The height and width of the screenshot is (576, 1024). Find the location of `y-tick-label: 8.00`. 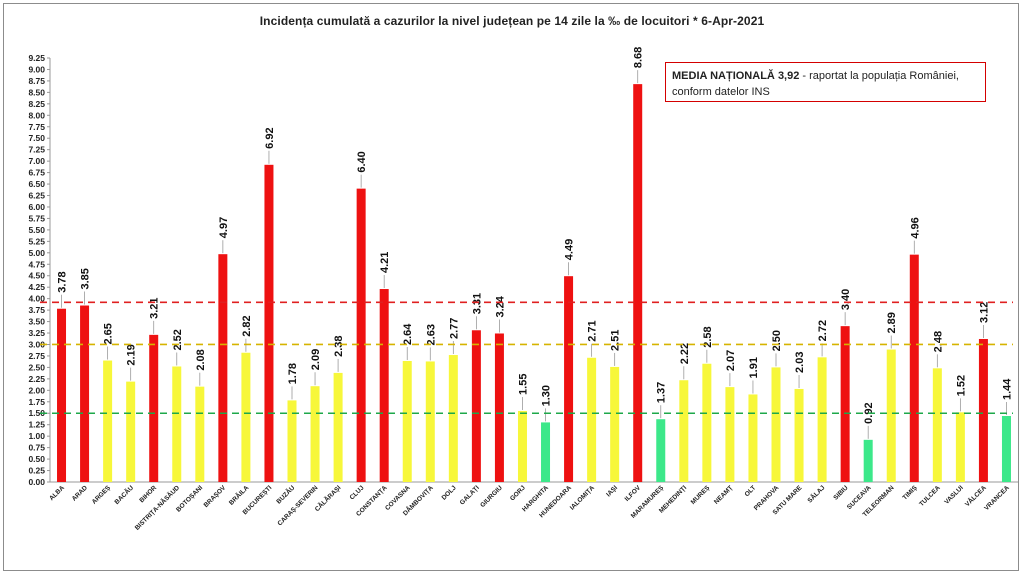

y-tick-label: 8.00 is located at coordinates (36, 115).